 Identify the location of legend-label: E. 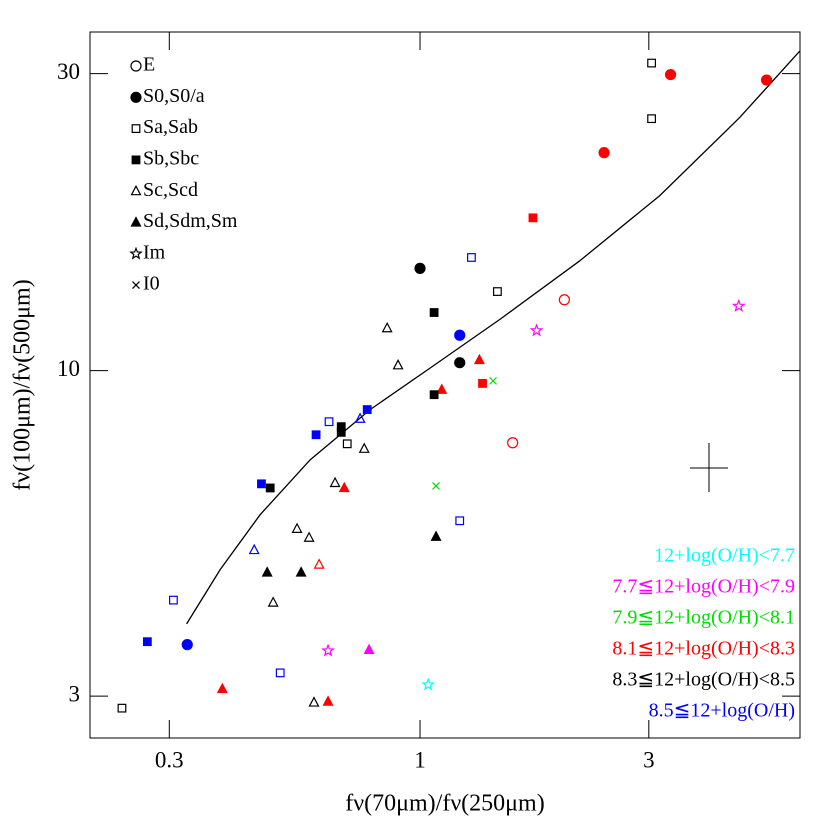
(149, 65).